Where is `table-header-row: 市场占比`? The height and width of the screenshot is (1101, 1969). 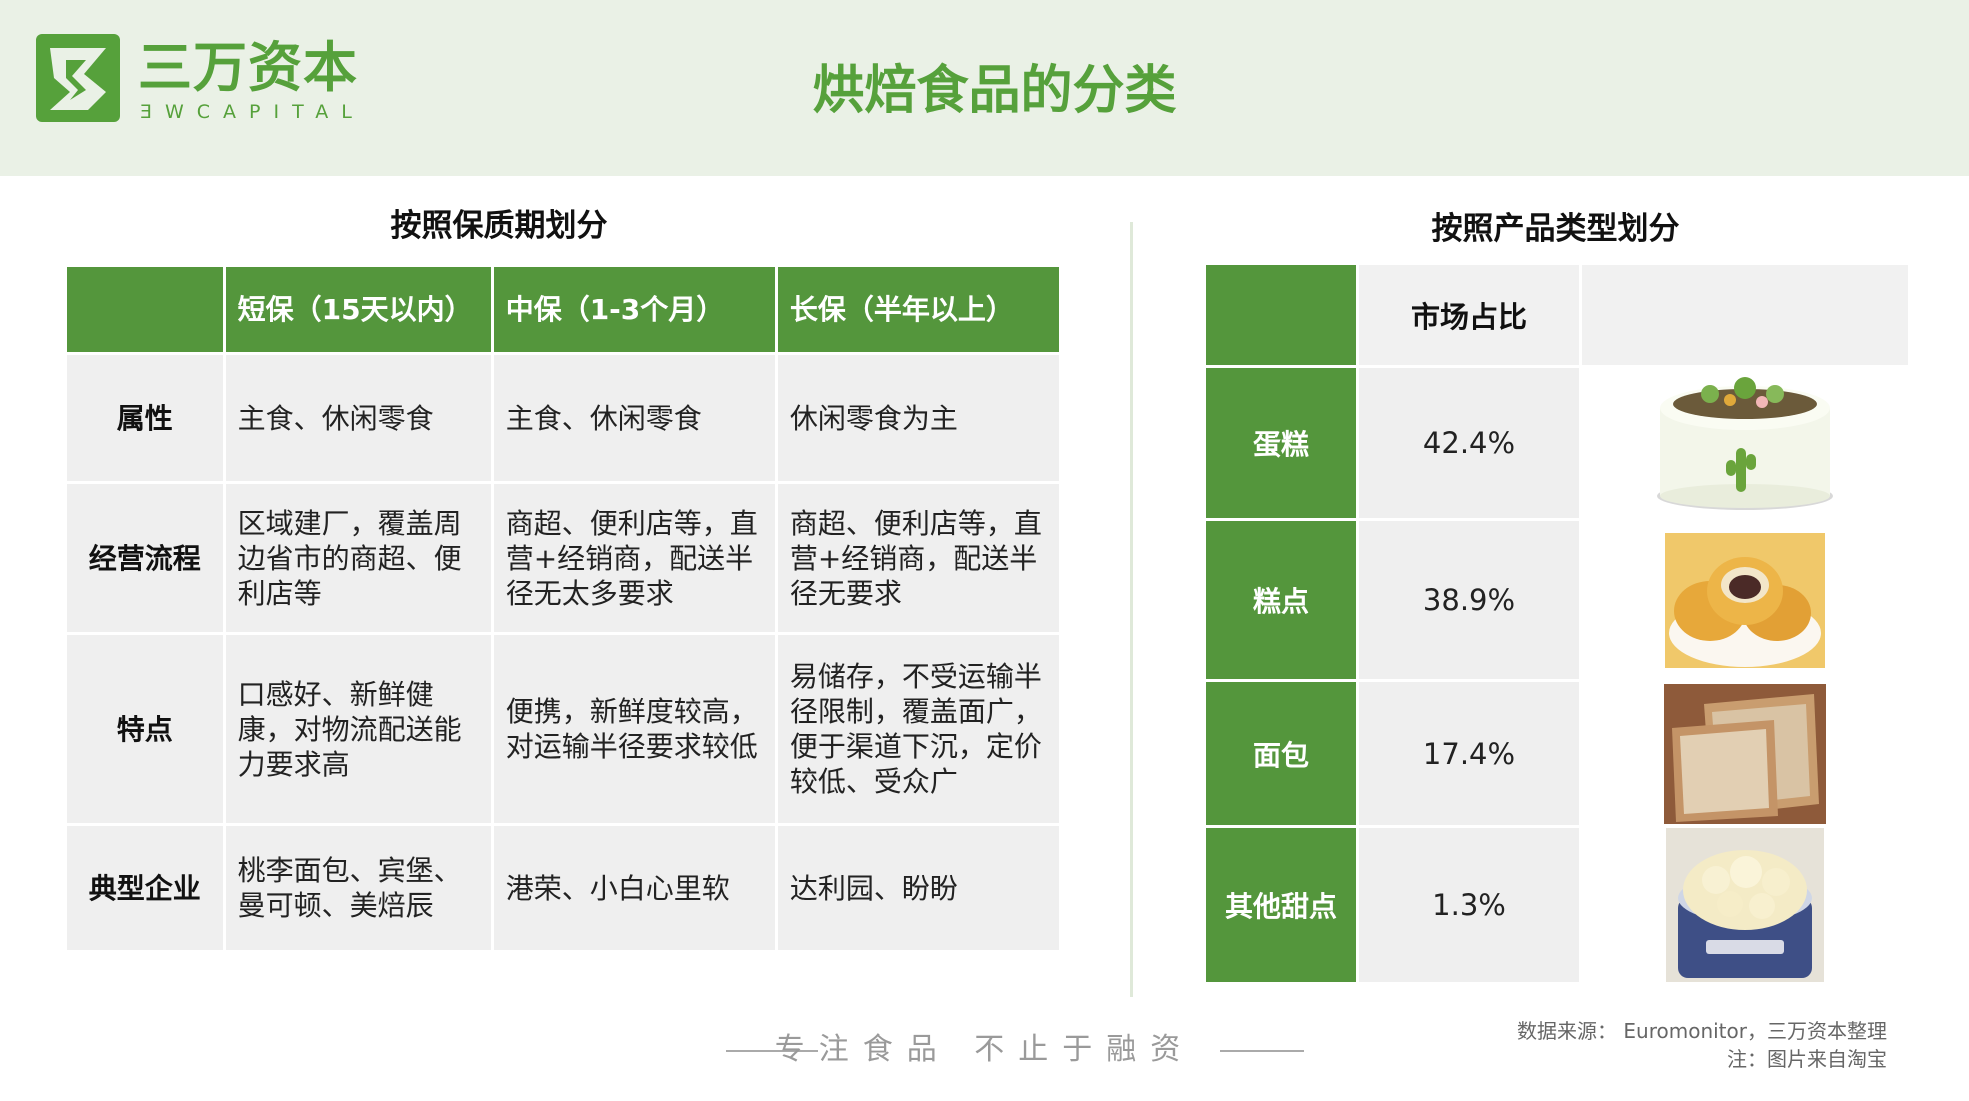 table-header-row: 市场占比 is located at coordinates (1557, 315).